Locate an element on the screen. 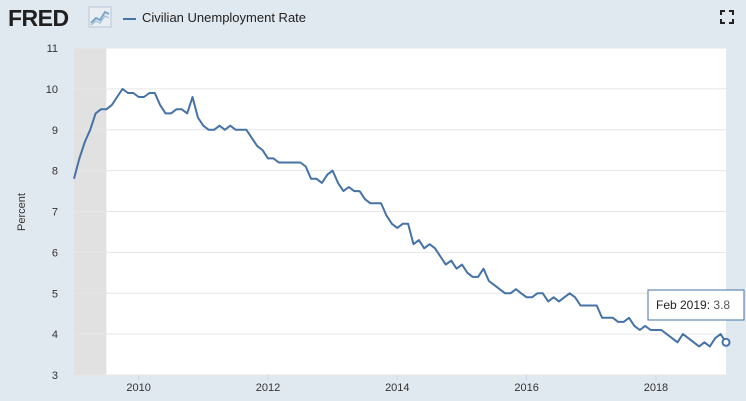 The width and height of the screenshot is (746, 401). y-tick-label: 7 is located at coordinates (55, 213).